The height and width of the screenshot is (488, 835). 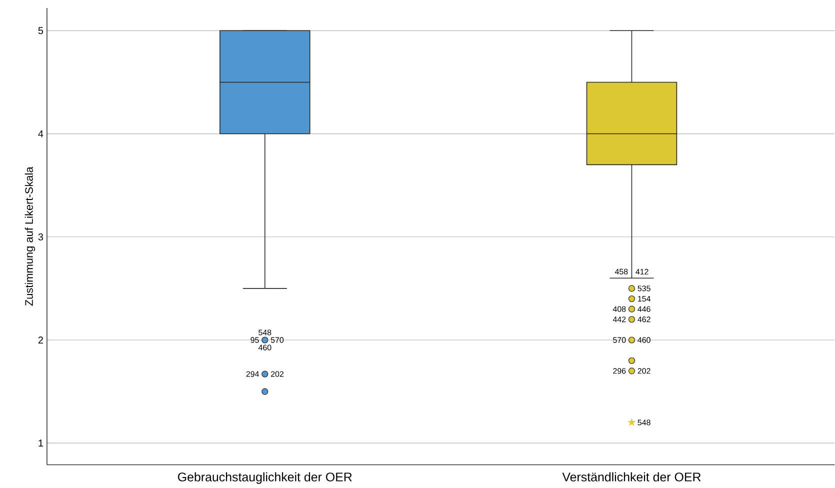 What do you see at coordinates (30, 236) in the screenshot?
I see `y-axis-title: Zustimmung auf Likert-Skala` at bounding box center [30, 236].